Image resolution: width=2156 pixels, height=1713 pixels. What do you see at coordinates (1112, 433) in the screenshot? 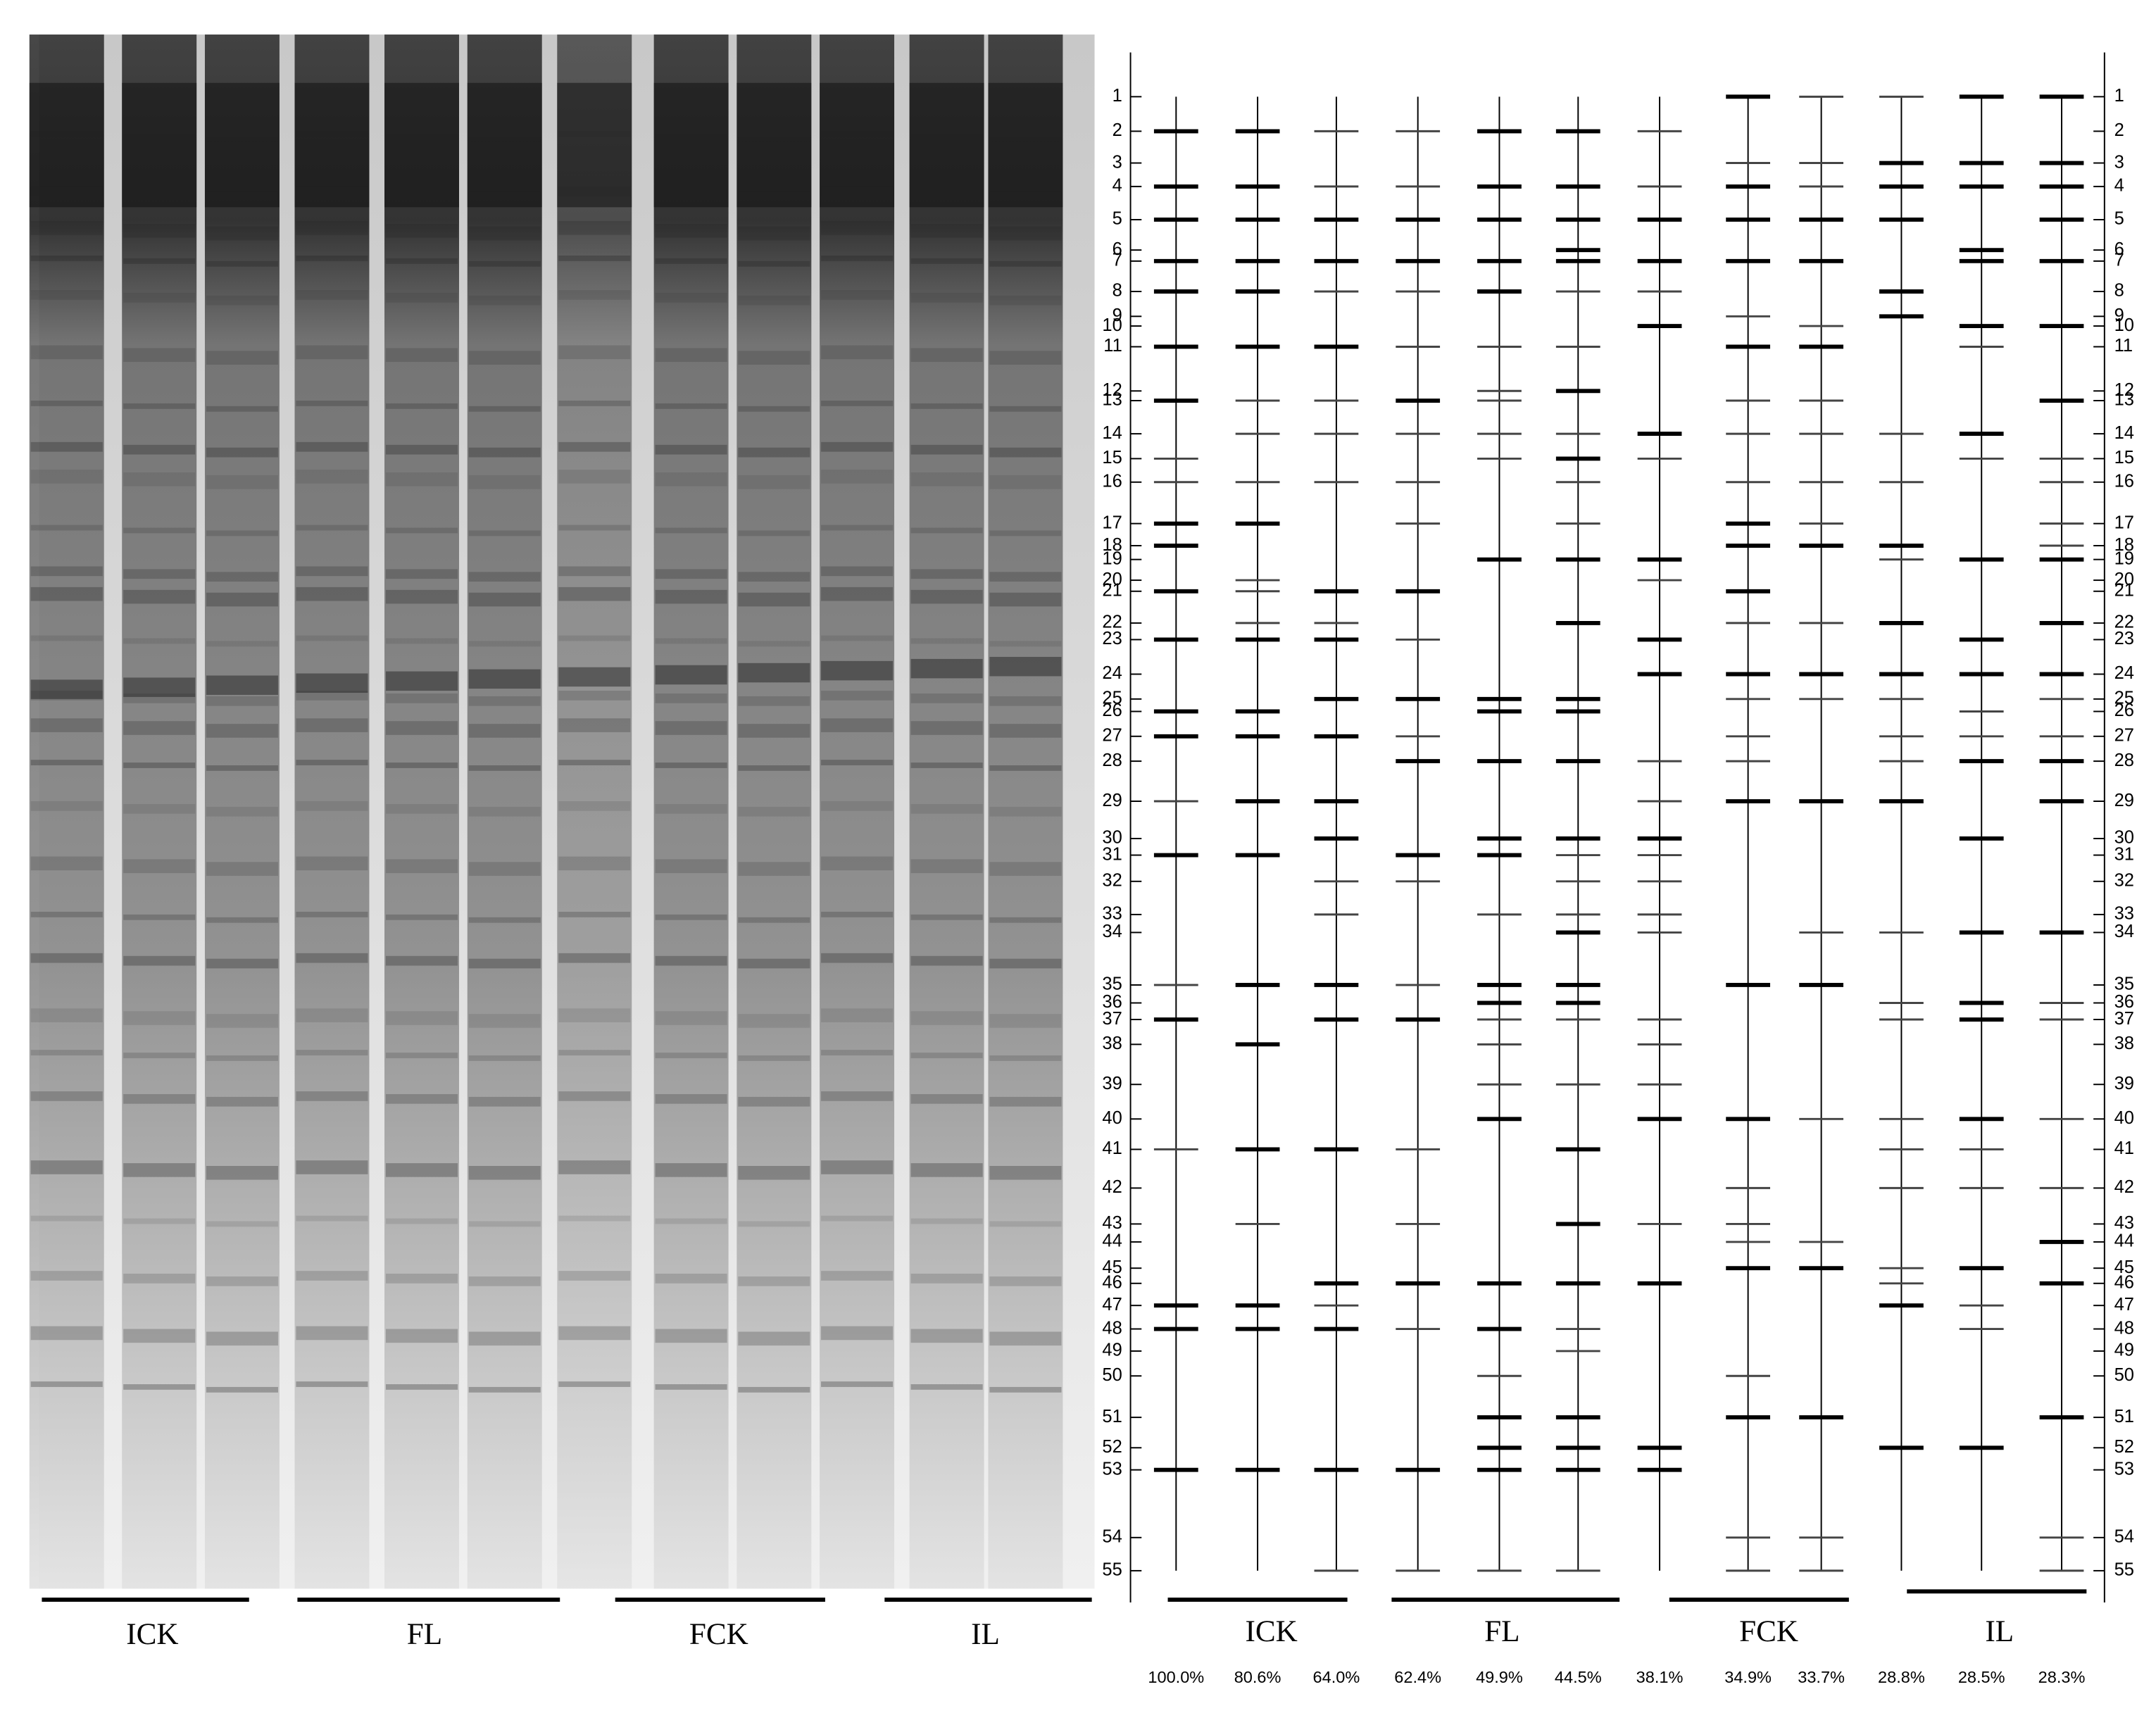
I see `marker-label: 14` at bounding box center [1112, 433].